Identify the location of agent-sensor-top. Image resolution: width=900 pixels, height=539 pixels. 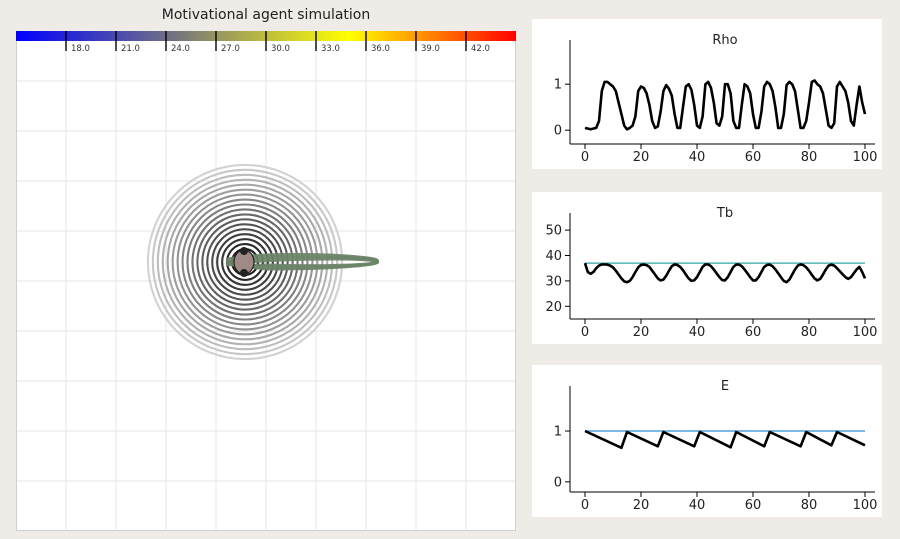
(244, 251).